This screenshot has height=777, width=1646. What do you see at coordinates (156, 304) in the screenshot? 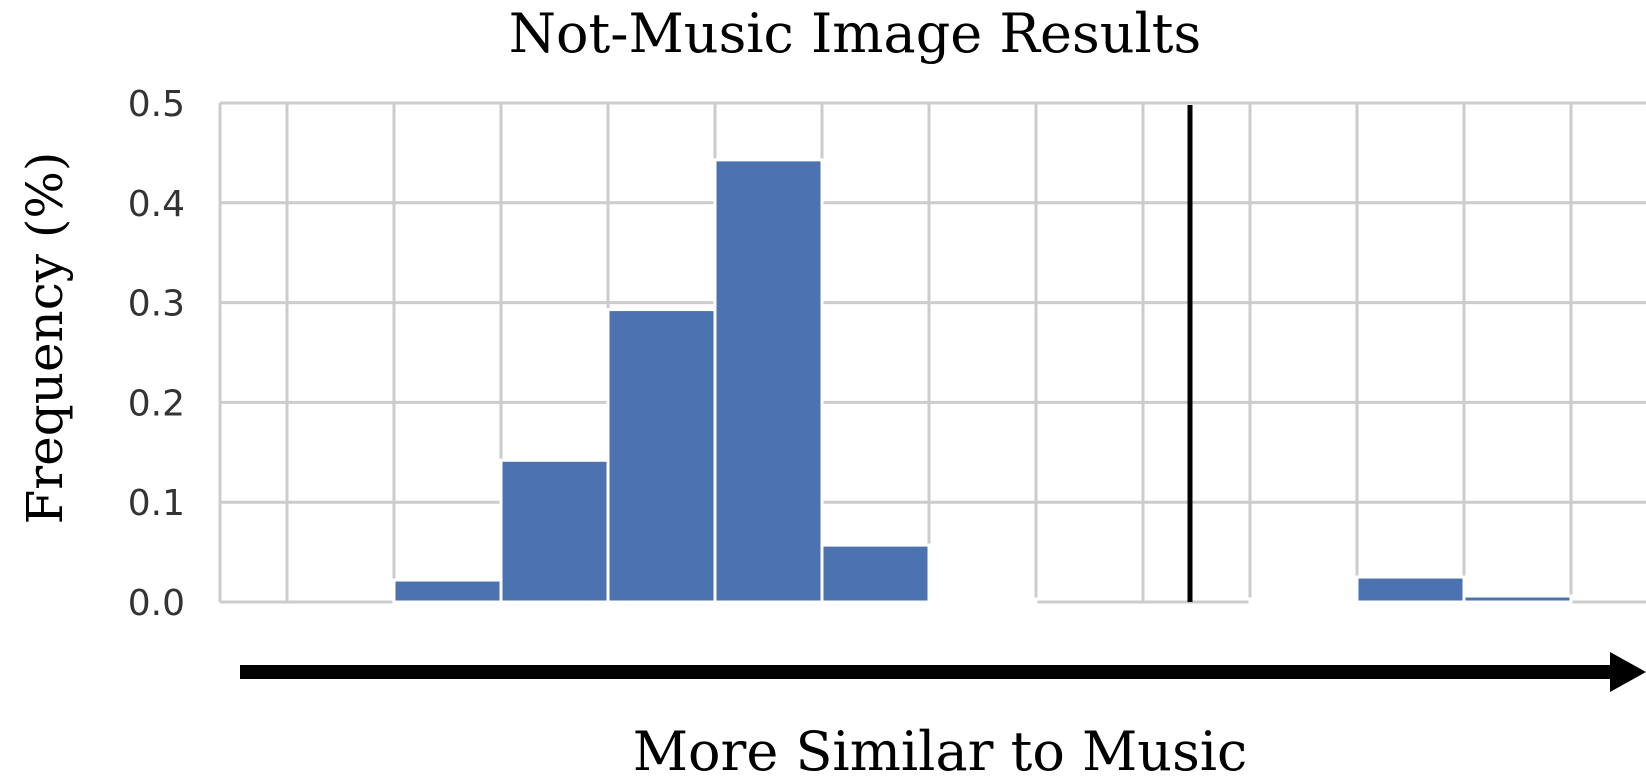
I see `y-tick-label: 0.3` at bounding box center [156, 304].